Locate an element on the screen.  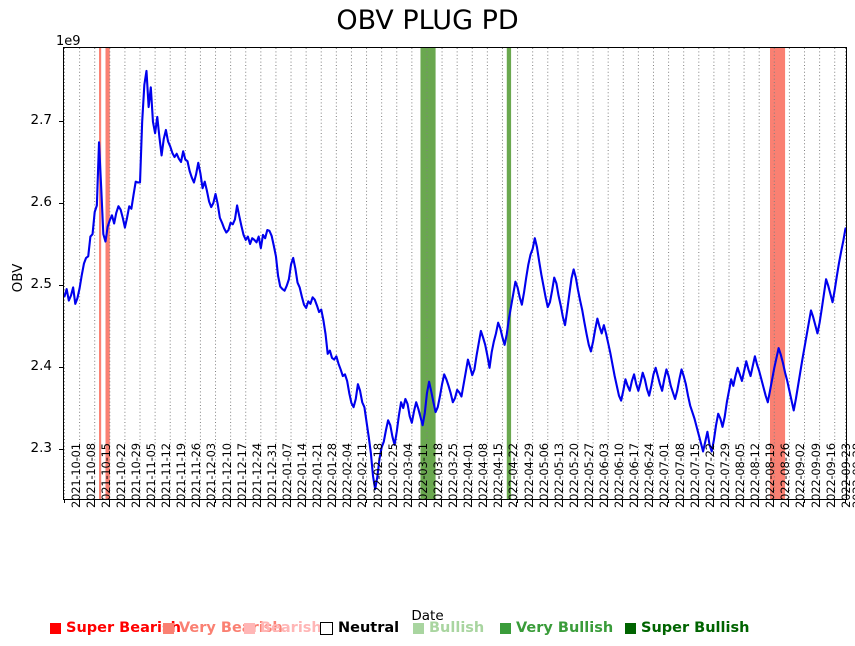
x-tick-label: 2022-07-15 is located at coordinates (694, 475).